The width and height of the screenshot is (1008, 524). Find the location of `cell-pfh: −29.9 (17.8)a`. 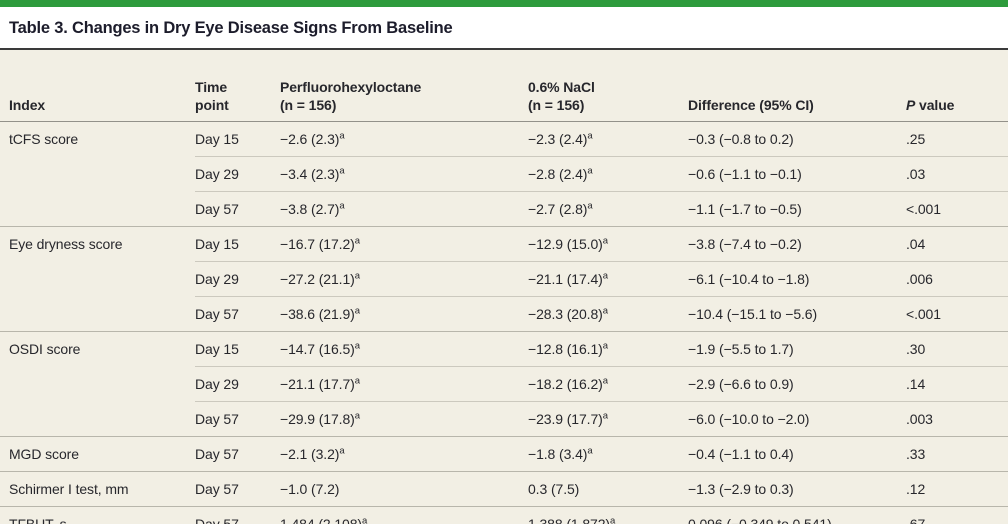

cell-pfh: −29.9 (17.8)a is located at coordinates (404, 419).